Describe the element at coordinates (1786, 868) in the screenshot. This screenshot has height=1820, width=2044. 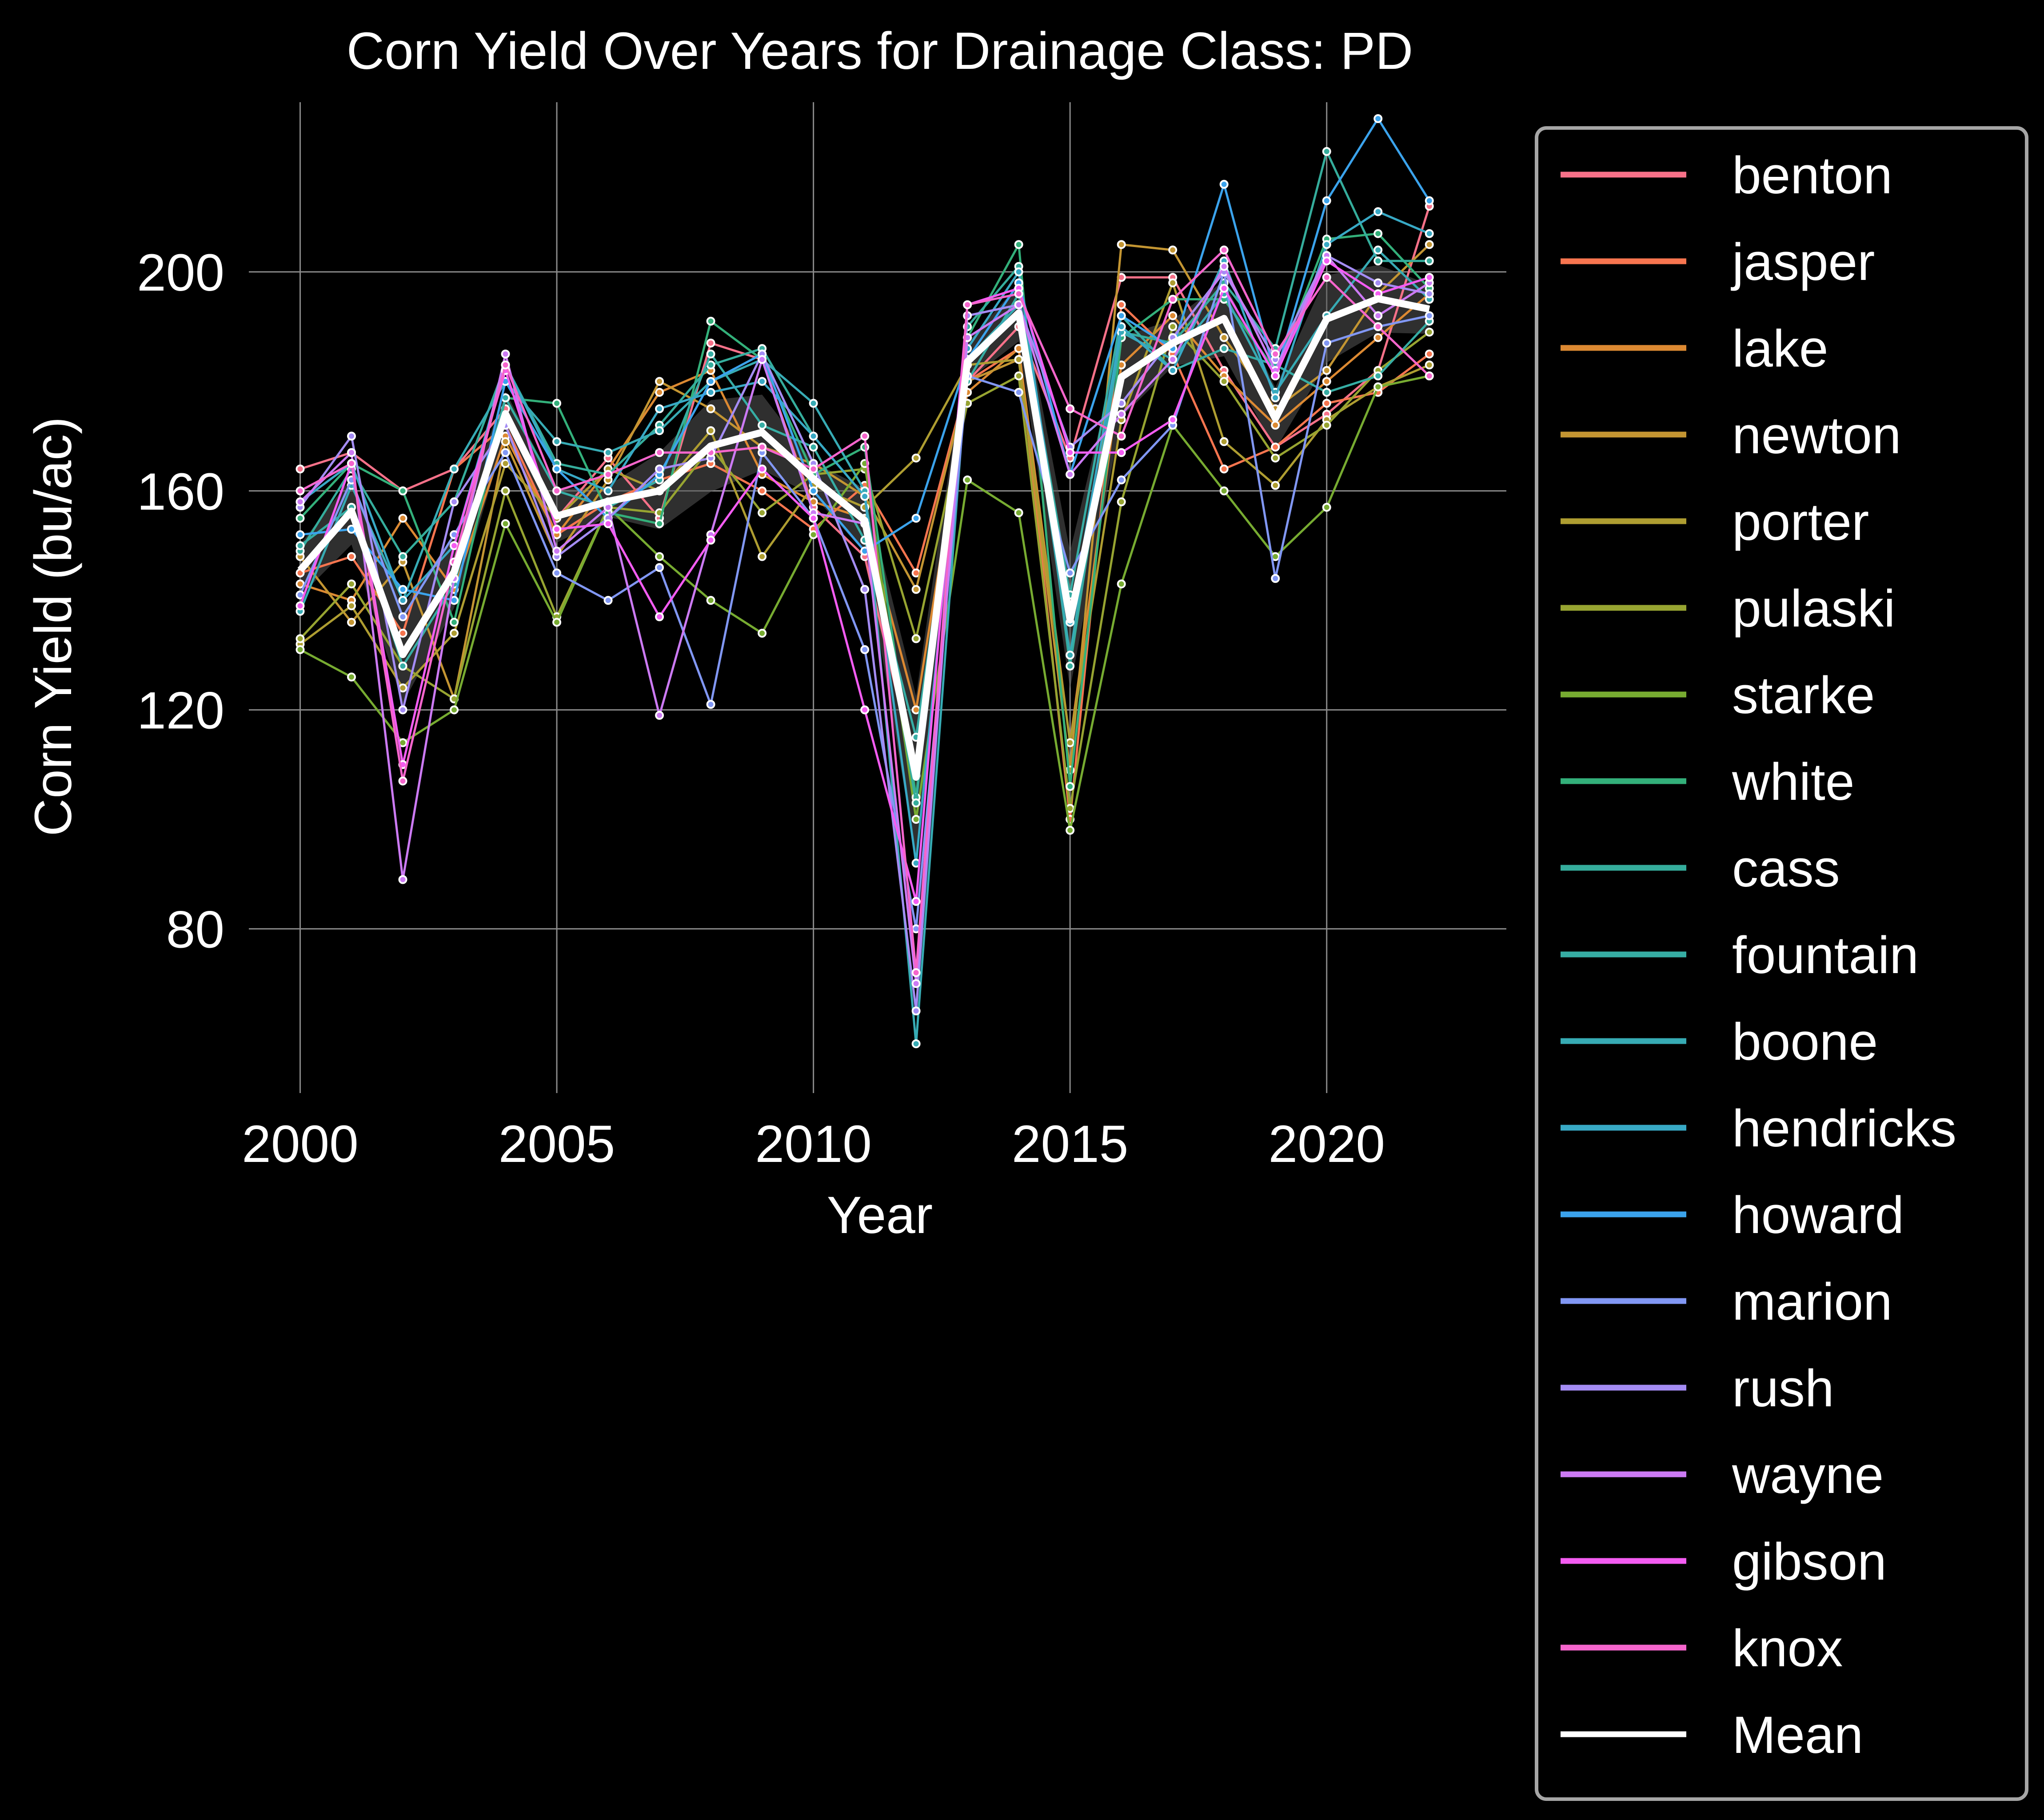
I see `legend-label: cass` at that location.